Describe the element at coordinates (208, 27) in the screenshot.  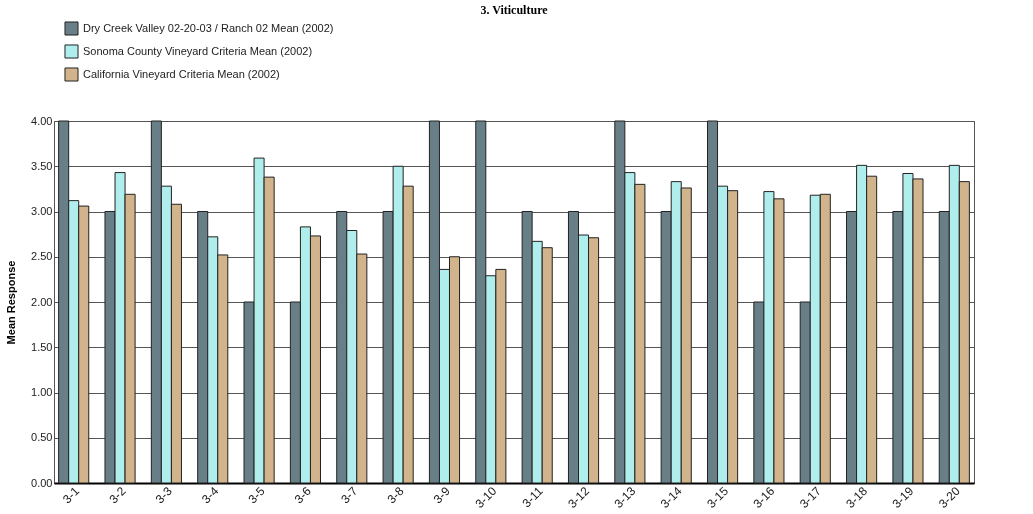
I see `legend-label: Dry Creek Valley 02-20-03 / Ranch 02 Mean (2002)` at that location.